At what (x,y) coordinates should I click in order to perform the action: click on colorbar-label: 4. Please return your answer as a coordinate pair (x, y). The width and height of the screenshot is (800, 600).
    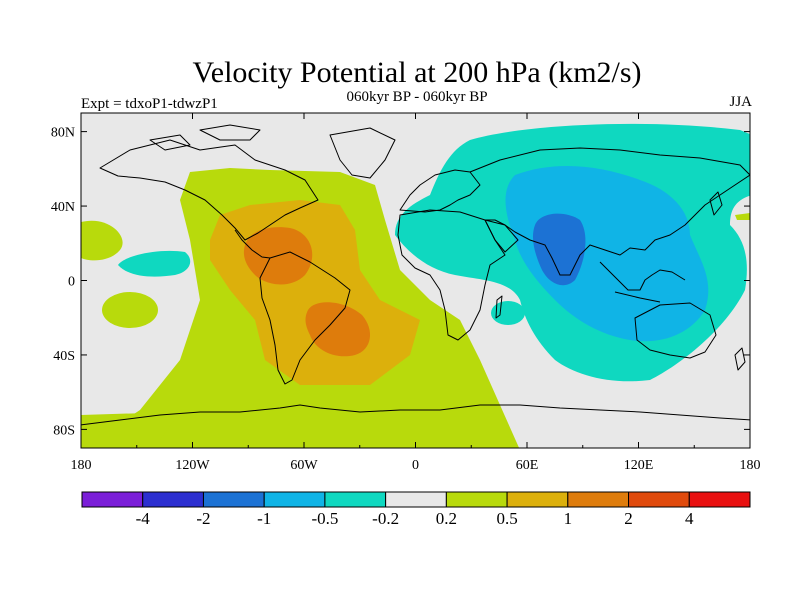
    Looking at the image, I should click on (689, 518).